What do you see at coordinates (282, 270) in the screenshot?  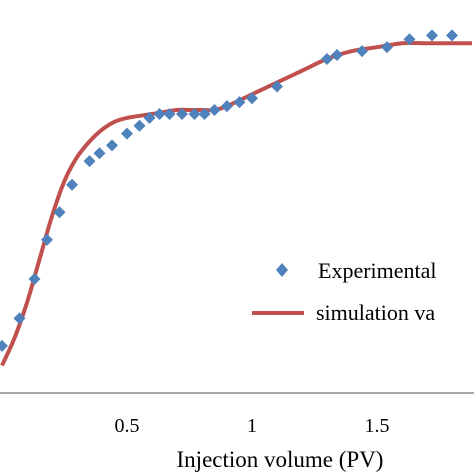 I see `legend-marker-experimental` at bounding box center [282, 270].